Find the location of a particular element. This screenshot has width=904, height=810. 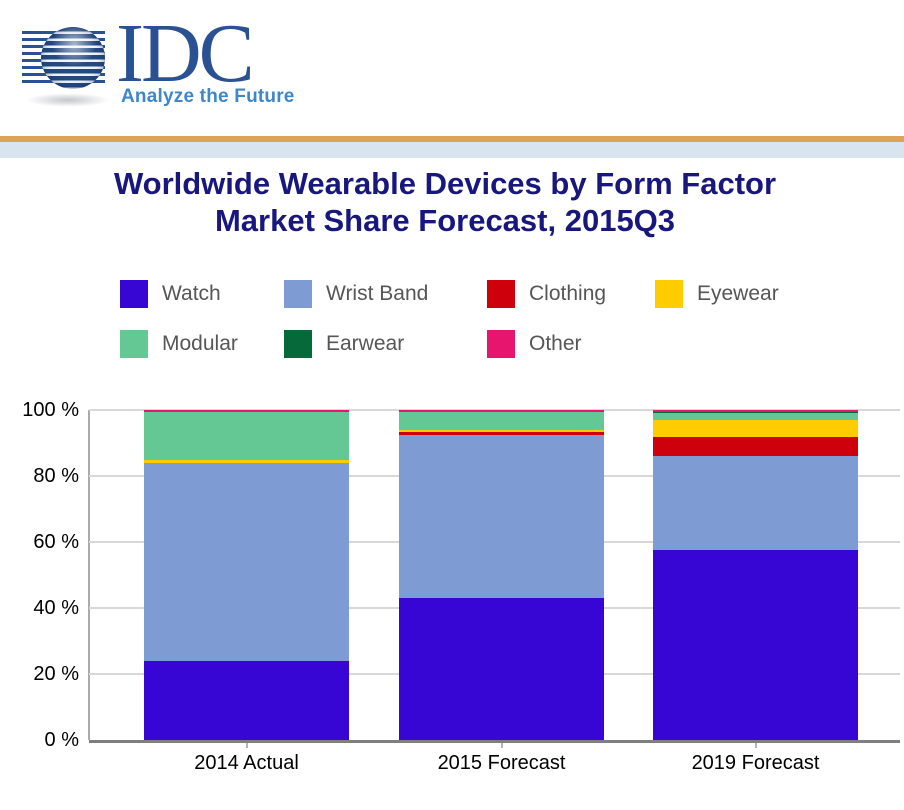

legend-swatch-eyewear is located at coordinates (669, 294).